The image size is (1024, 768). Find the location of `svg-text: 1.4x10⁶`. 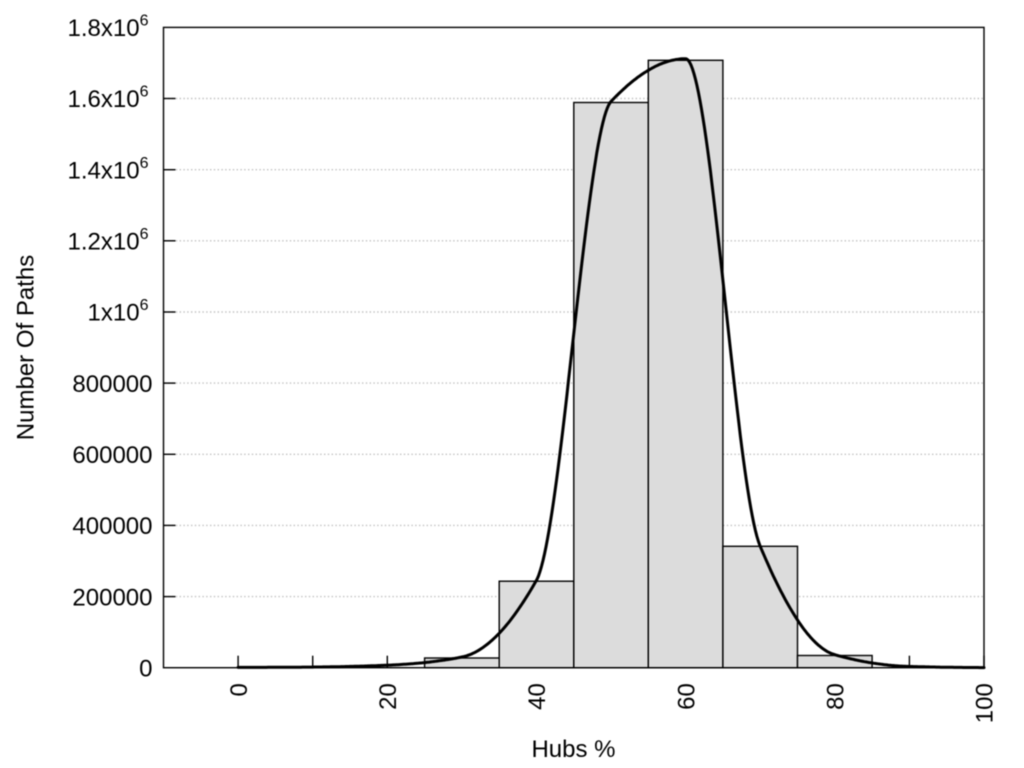

svg-text: 1.4x10⁶ is located at coordinates (108, 170).